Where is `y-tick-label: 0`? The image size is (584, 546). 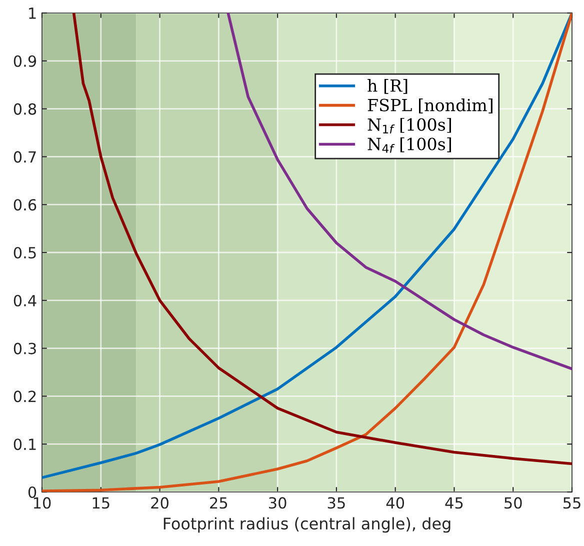
y-tick-label: 0 is located at coordinates (32, 492).